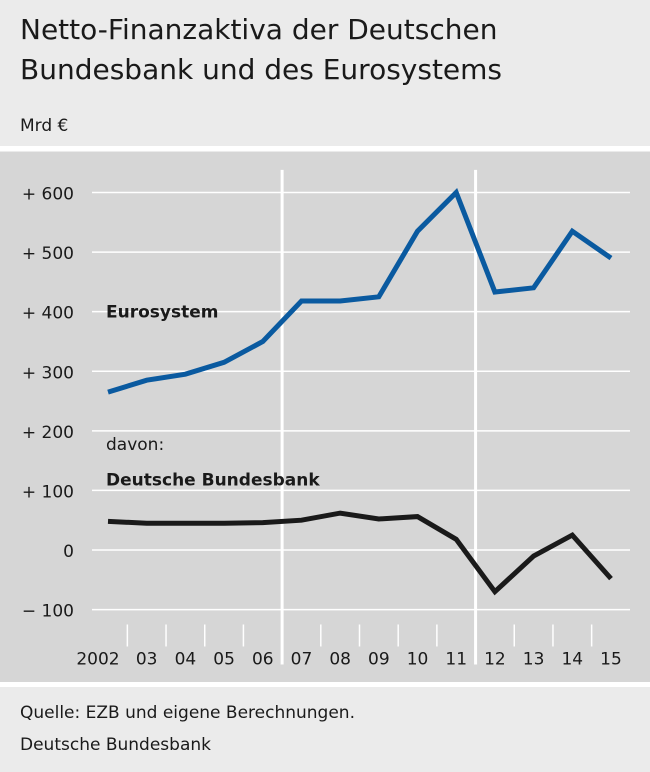 This screenshot has width=650, height=772. I want to click on x-tick-label: 2002, so click(97, 659).